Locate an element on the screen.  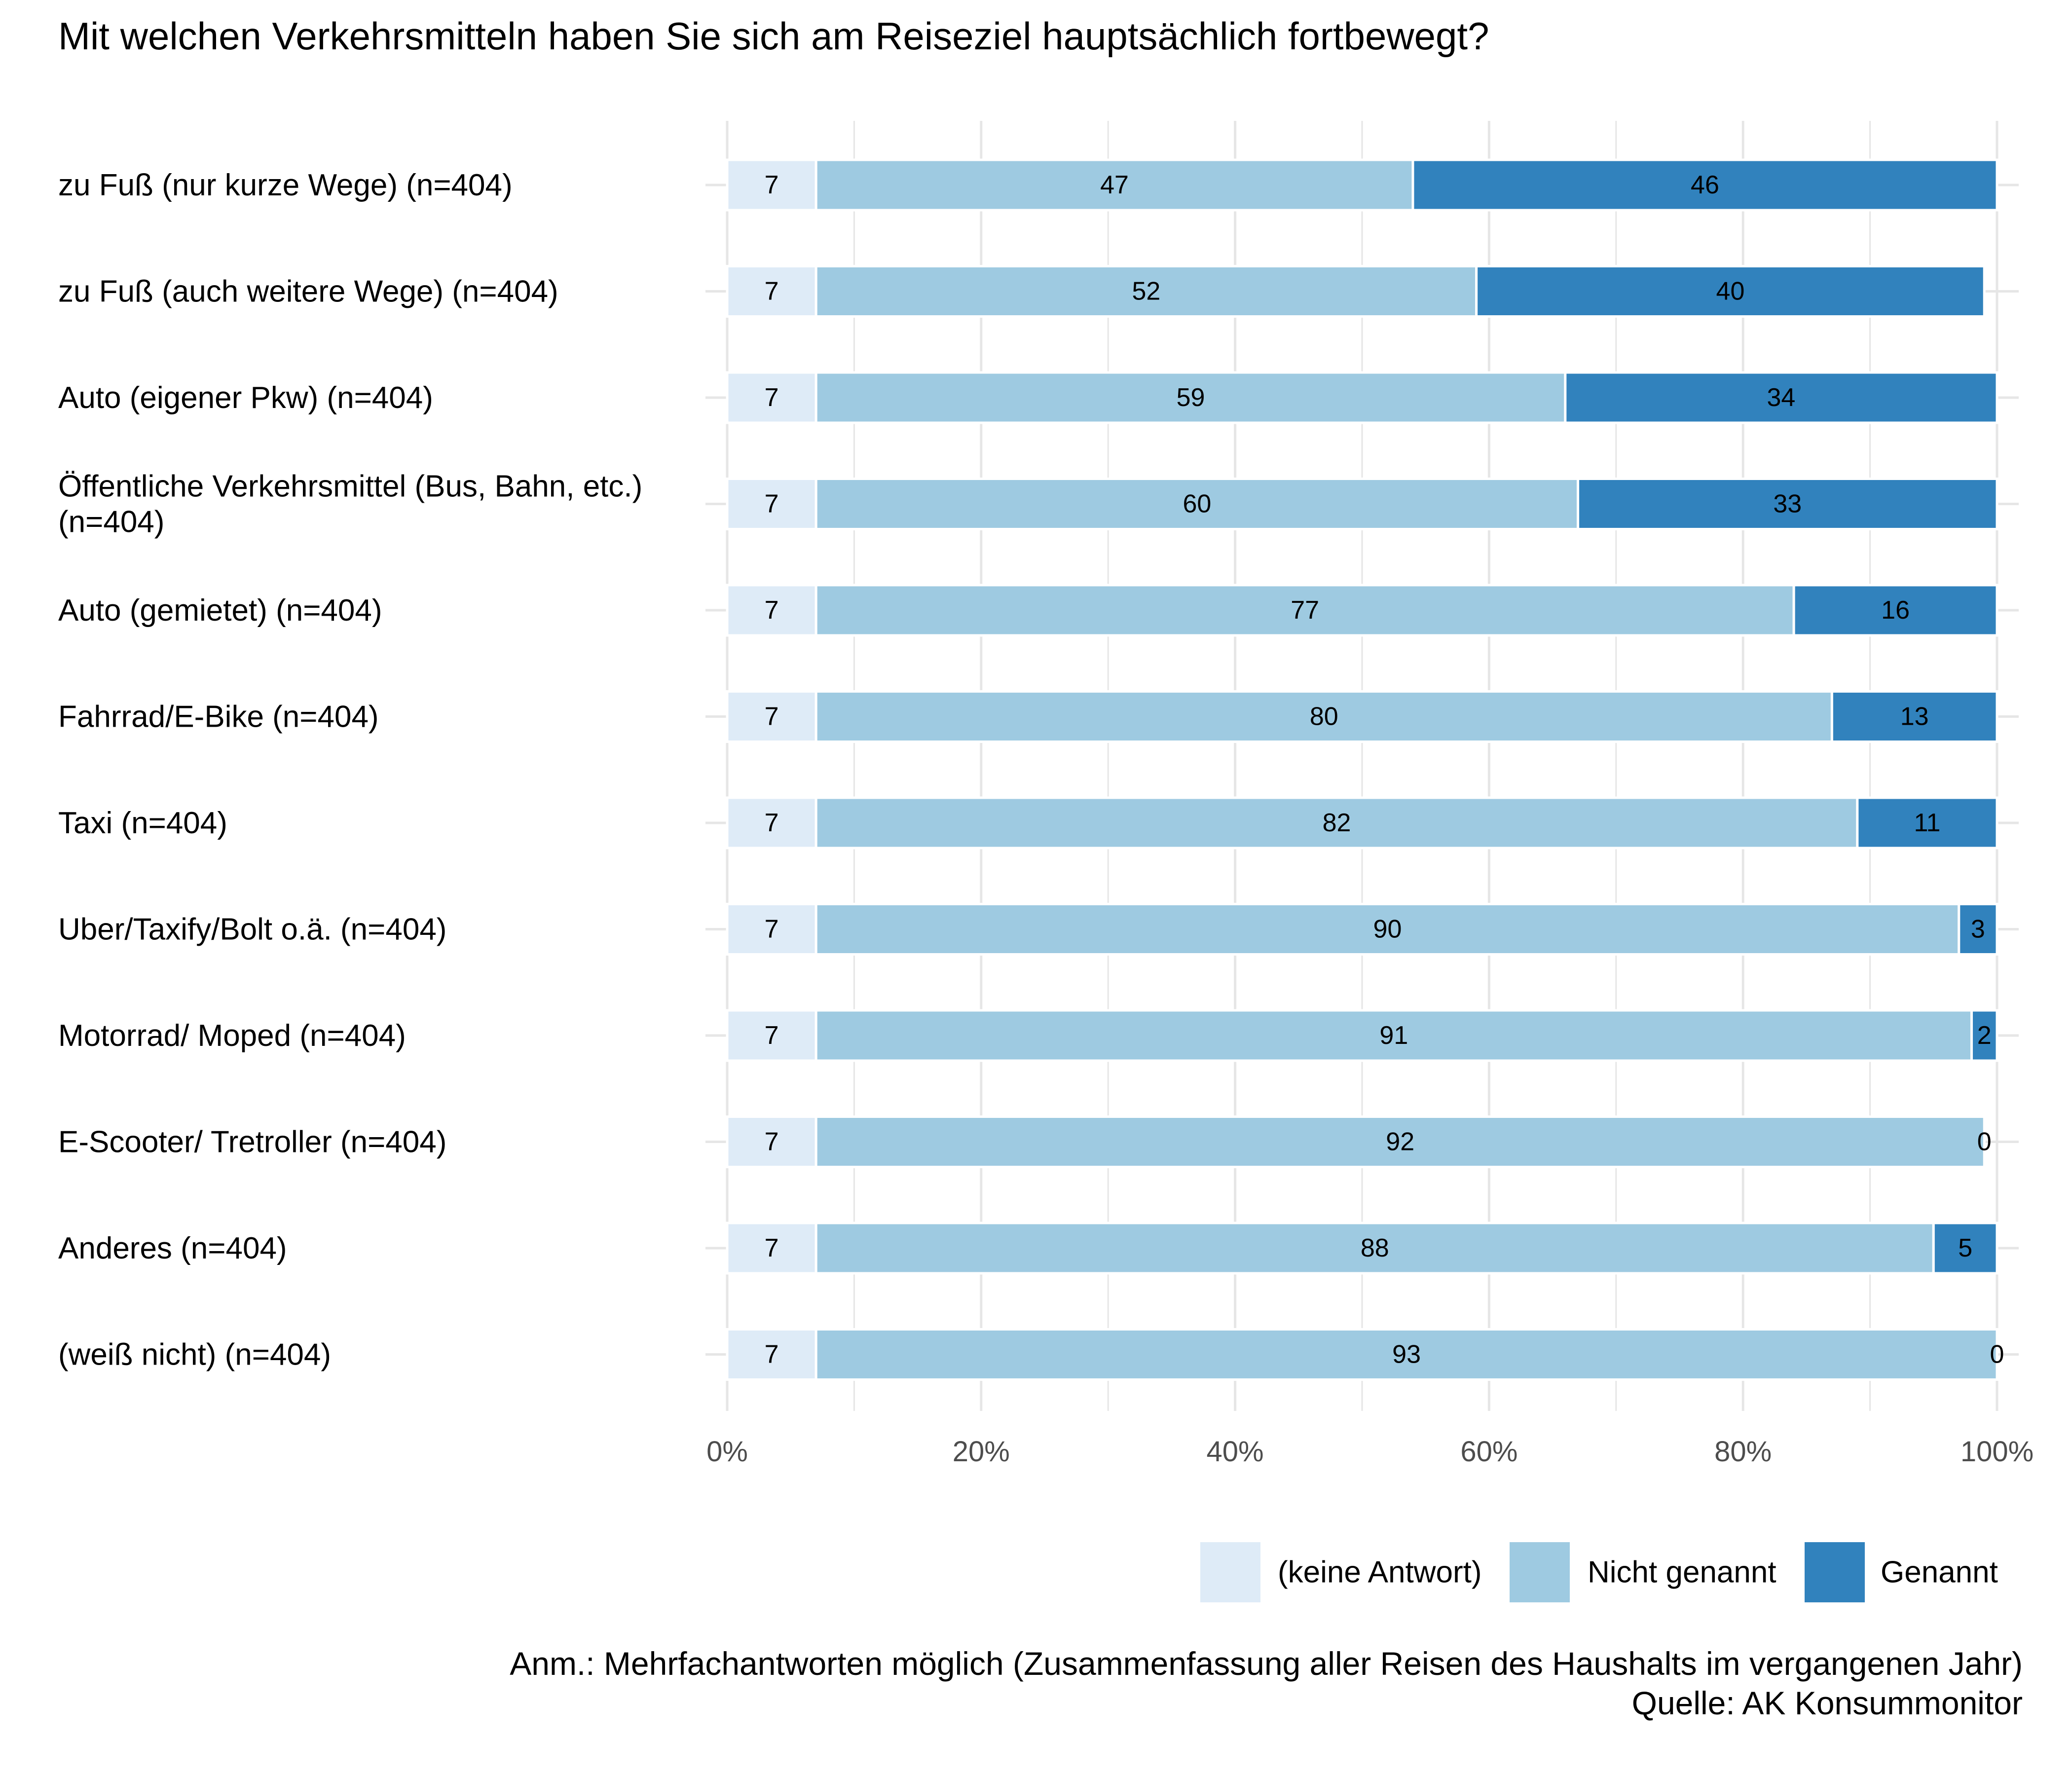
category-label: zu Fuß (auch weitere Wege) (n=404) is located at coordinates (308, 291).